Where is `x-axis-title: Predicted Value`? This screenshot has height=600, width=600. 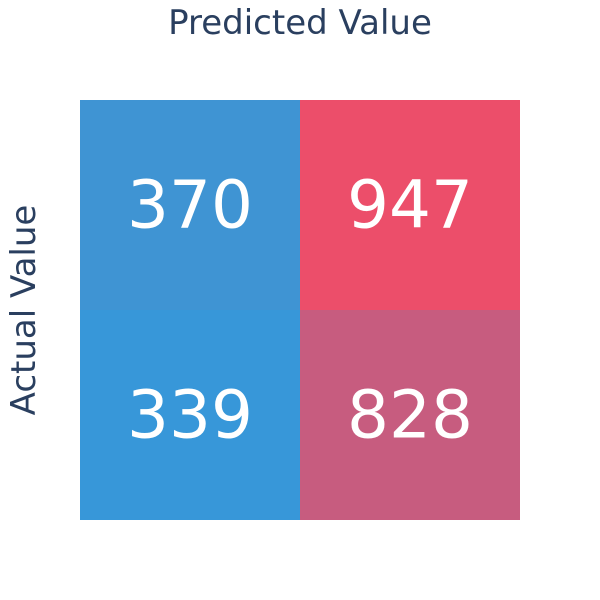 x-axis-title: Predicted Value is located at coordinates (300, 23).